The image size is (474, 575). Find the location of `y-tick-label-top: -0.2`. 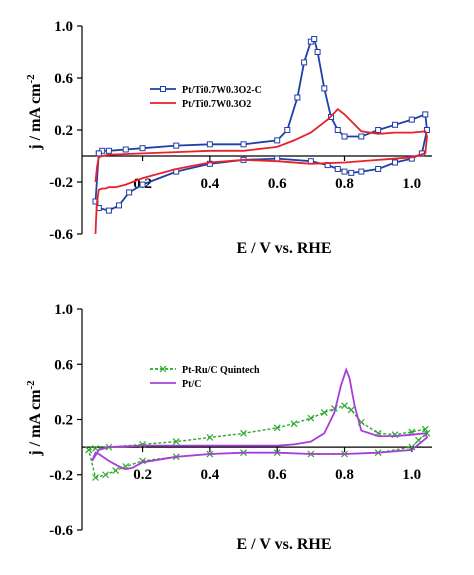

y-tick-label-top: -0.2 is located at coordinates (61, 183).